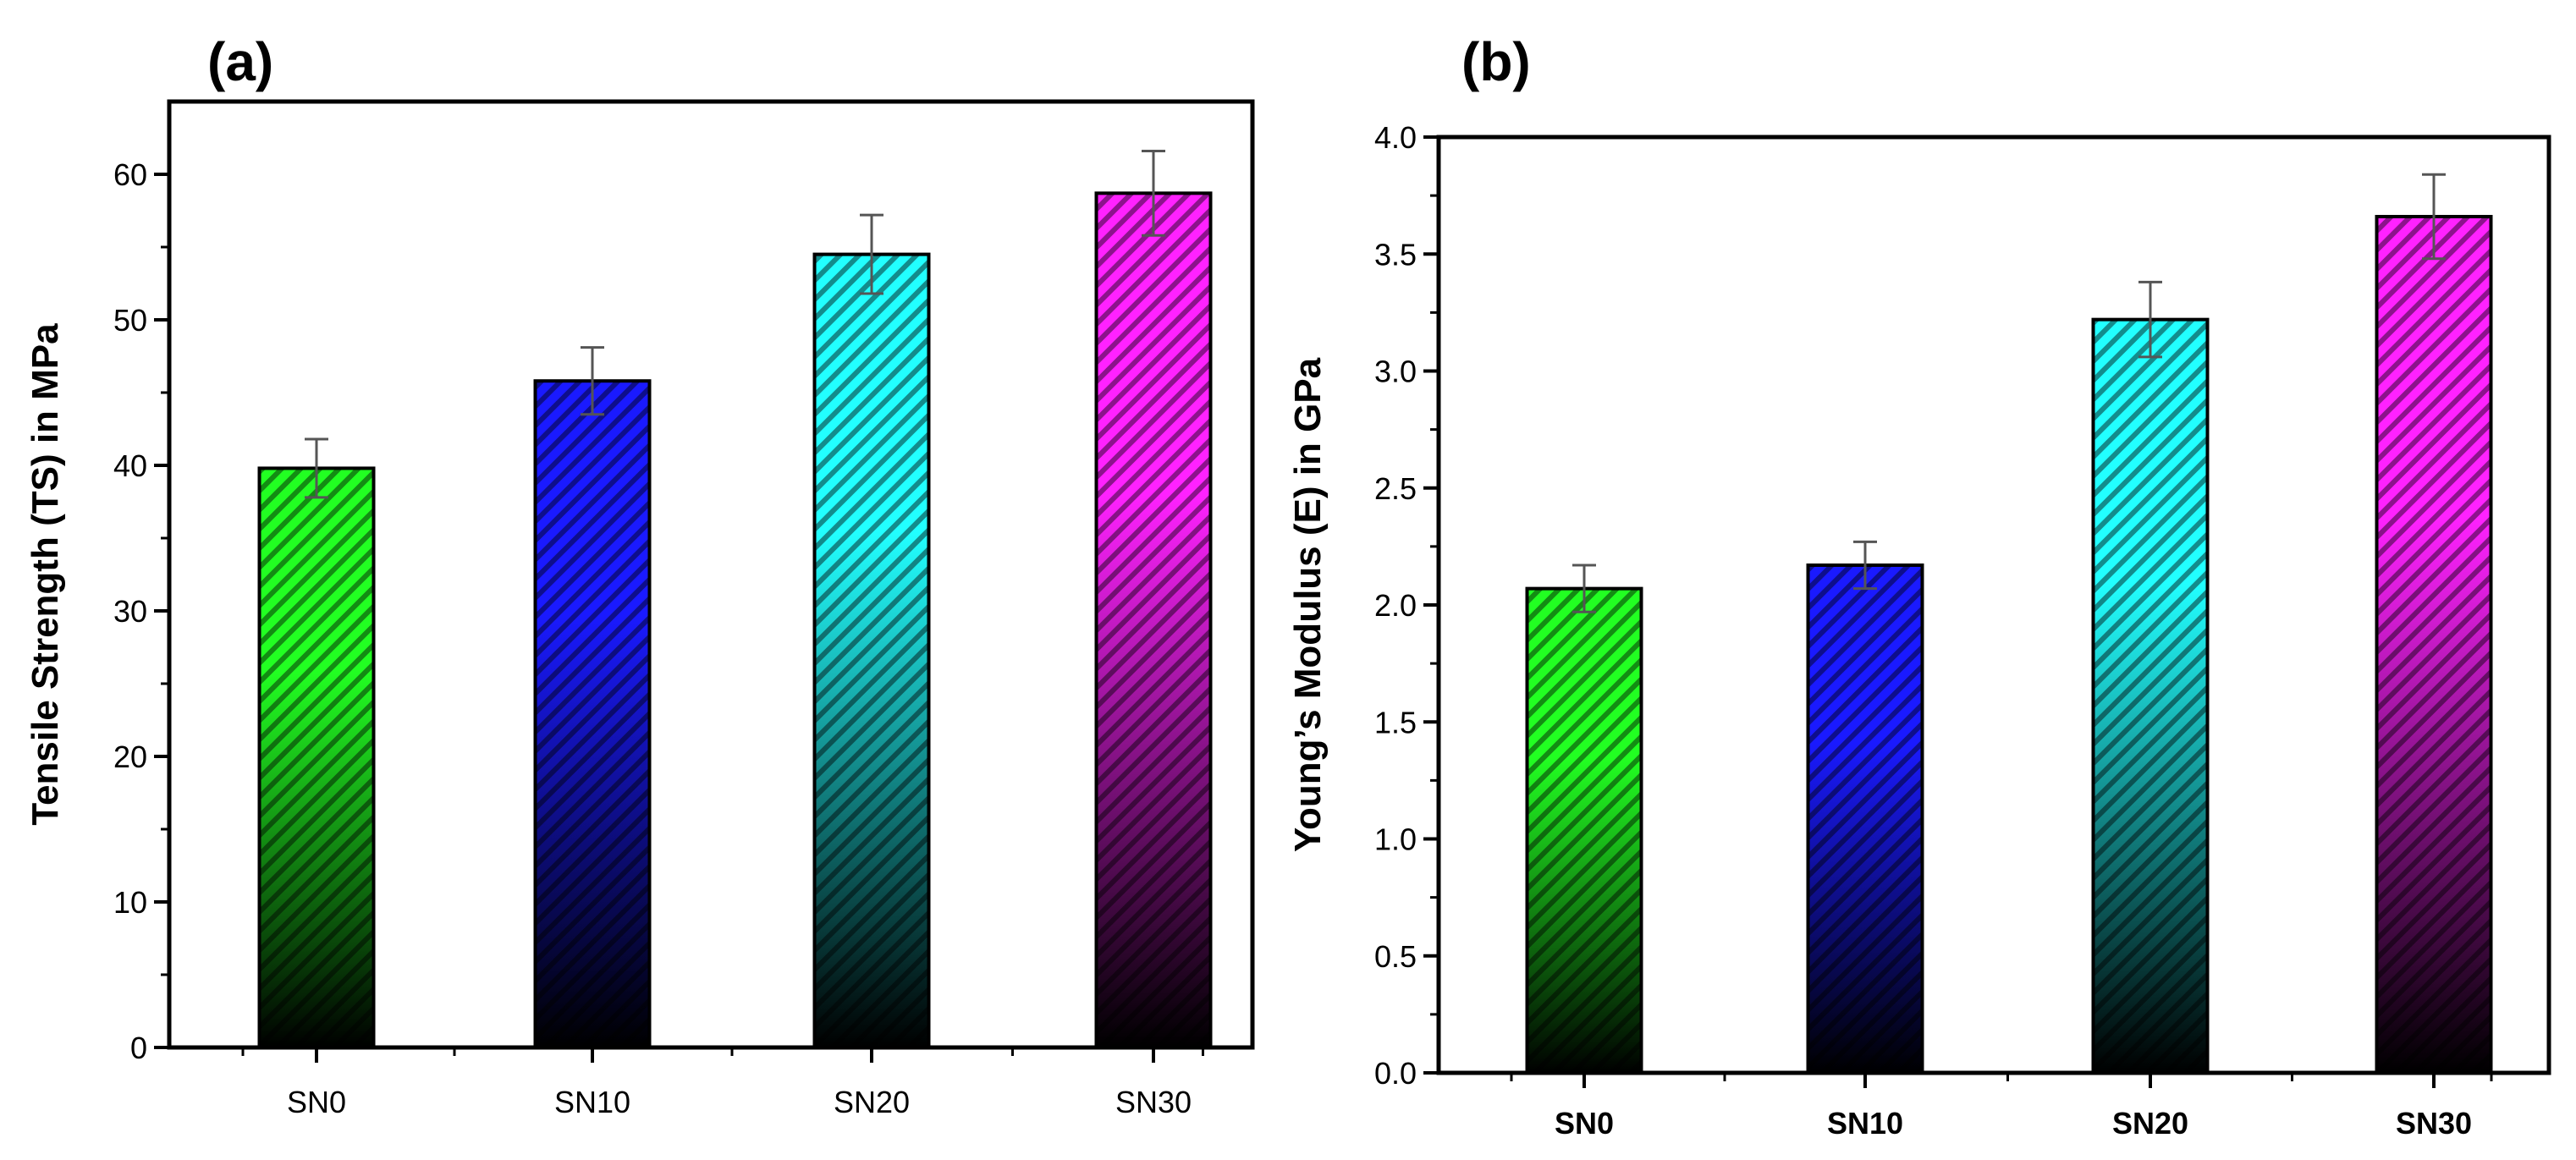 This screenshot has height=1160, width=2576. Describe the element at coordinates (1395, 605) in the screenshot. I see `y-tick-label: 2.0` at that location.